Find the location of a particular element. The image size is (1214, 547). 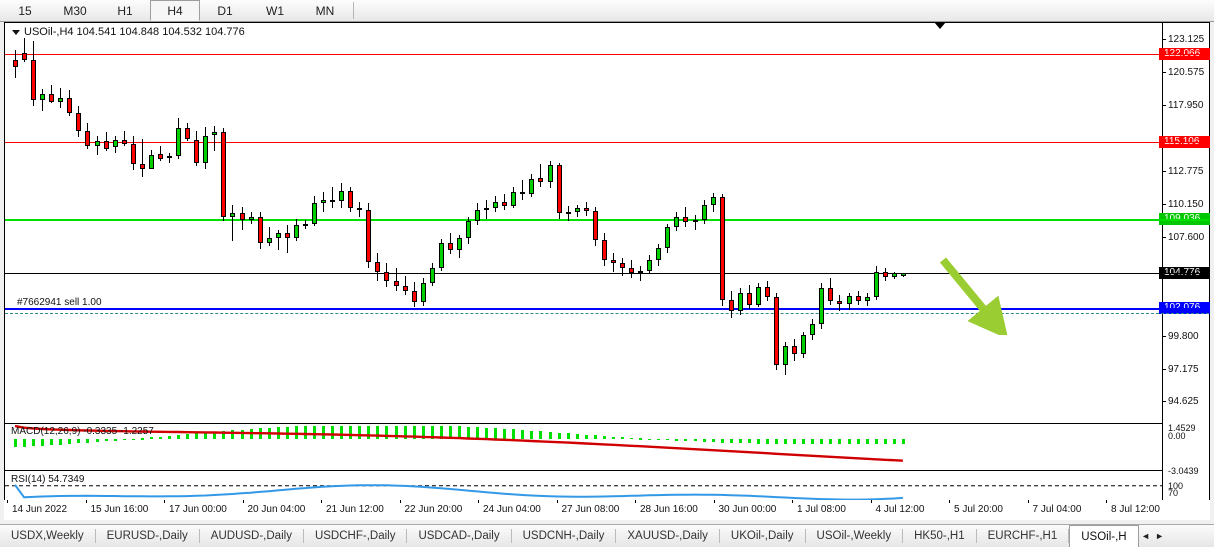

down-arrow-annotation-icon is located at coordinates (972, 295).